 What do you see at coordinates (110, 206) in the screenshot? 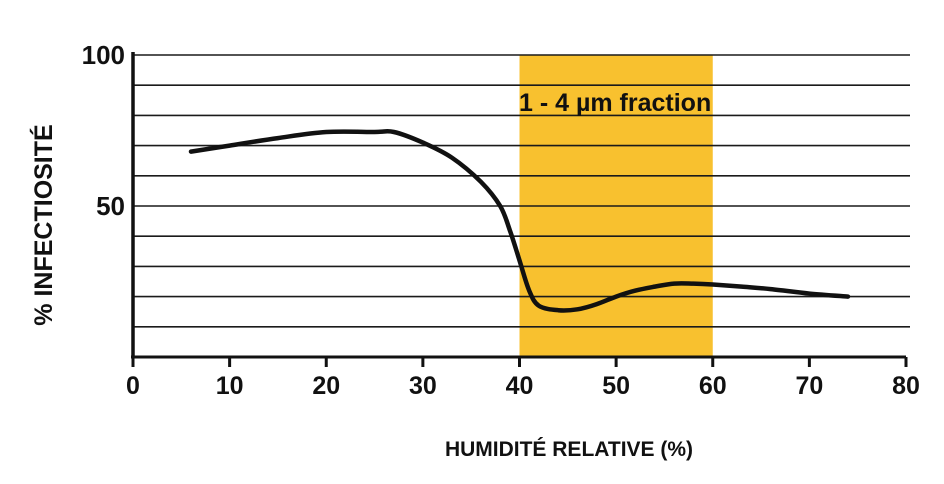
I see `y-tick-label-50: 50` at bounding box center [110, 206].